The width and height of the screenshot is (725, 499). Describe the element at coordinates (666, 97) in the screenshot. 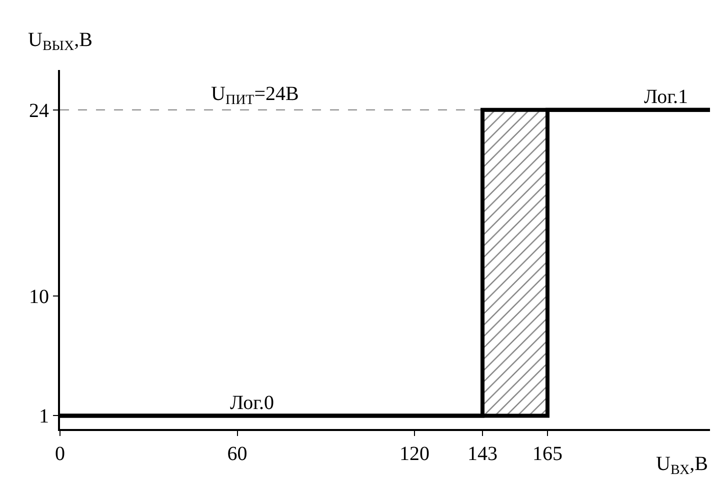

I see `annotation: Лог.1` at that location.